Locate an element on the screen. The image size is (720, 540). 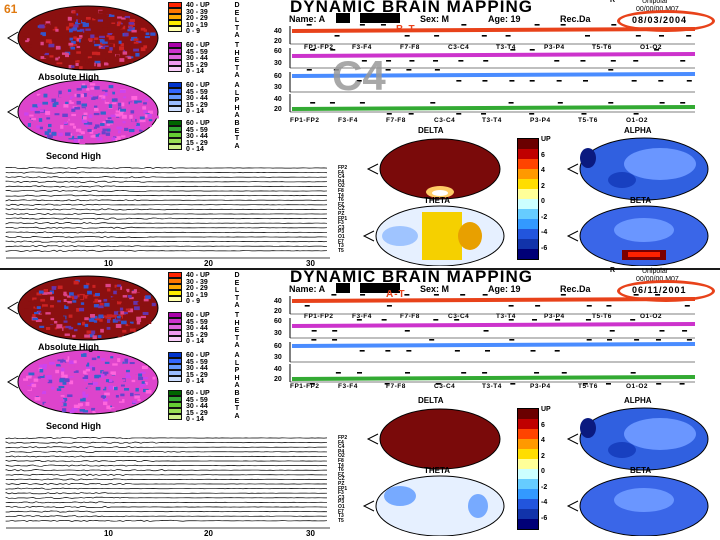
channel-pair-label: P3-P4 is located at coordinates (554, 316).